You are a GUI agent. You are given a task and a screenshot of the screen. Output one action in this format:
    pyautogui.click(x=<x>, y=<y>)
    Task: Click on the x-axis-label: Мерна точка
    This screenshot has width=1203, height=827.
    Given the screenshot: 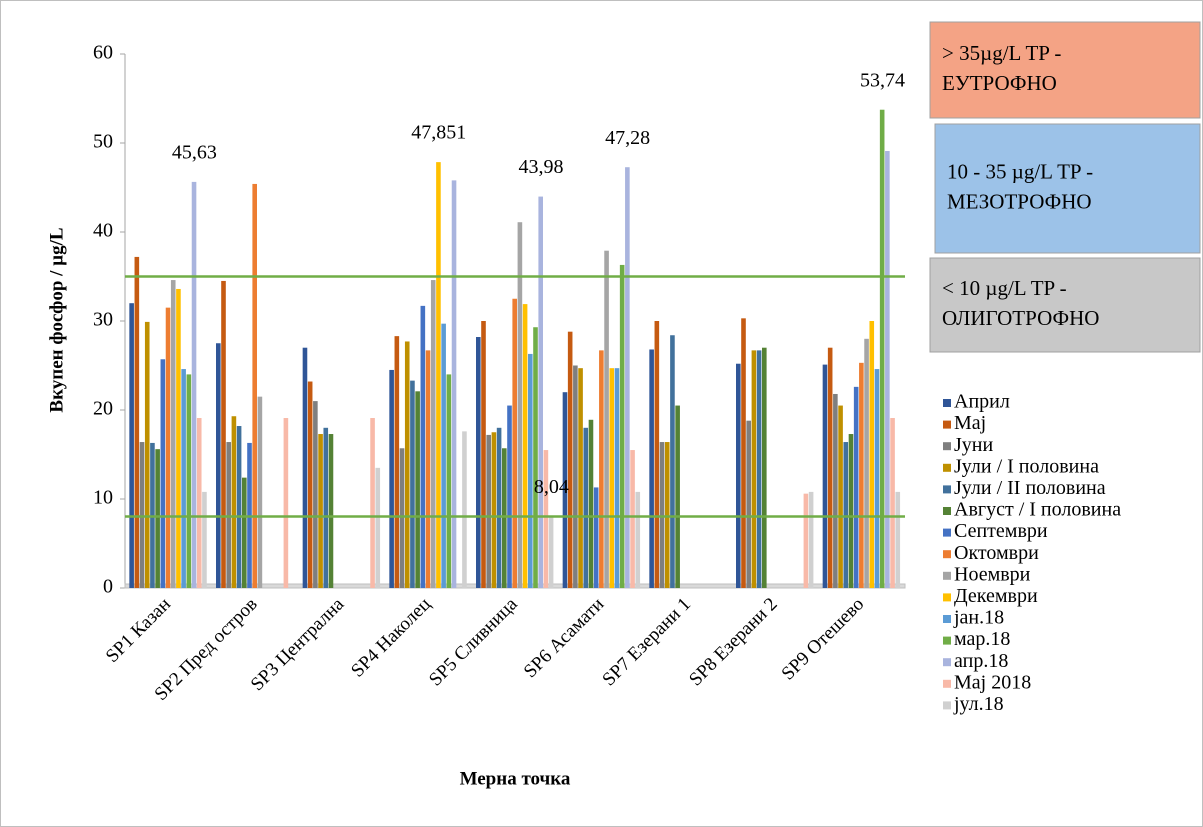 What is the action you would take?
    pyautogui.click(x=515, y=778)
    